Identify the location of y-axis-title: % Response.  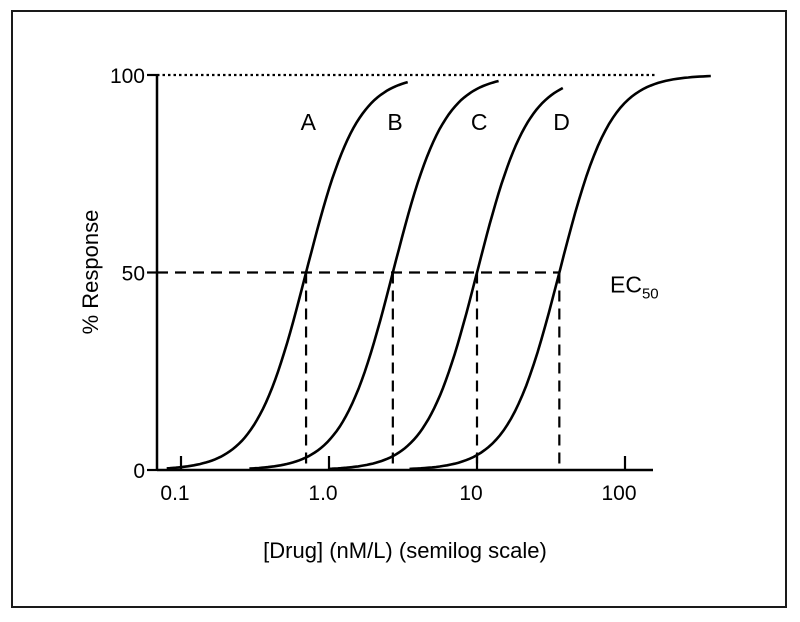
(90, 272).